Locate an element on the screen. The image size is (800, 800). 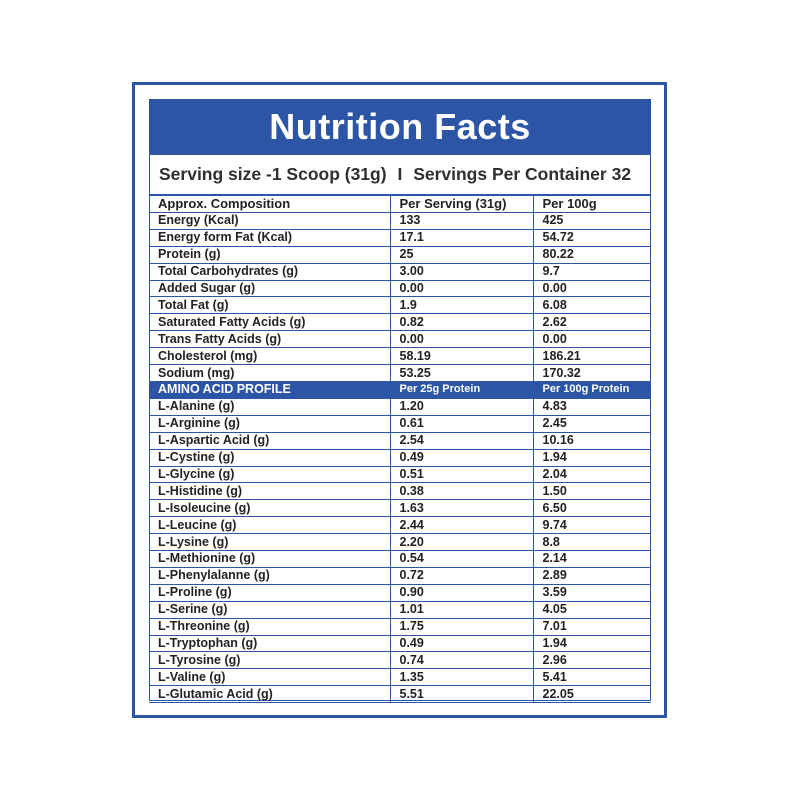
per-serving-value-cell: 0.82 is located at coordinates (461, 322).